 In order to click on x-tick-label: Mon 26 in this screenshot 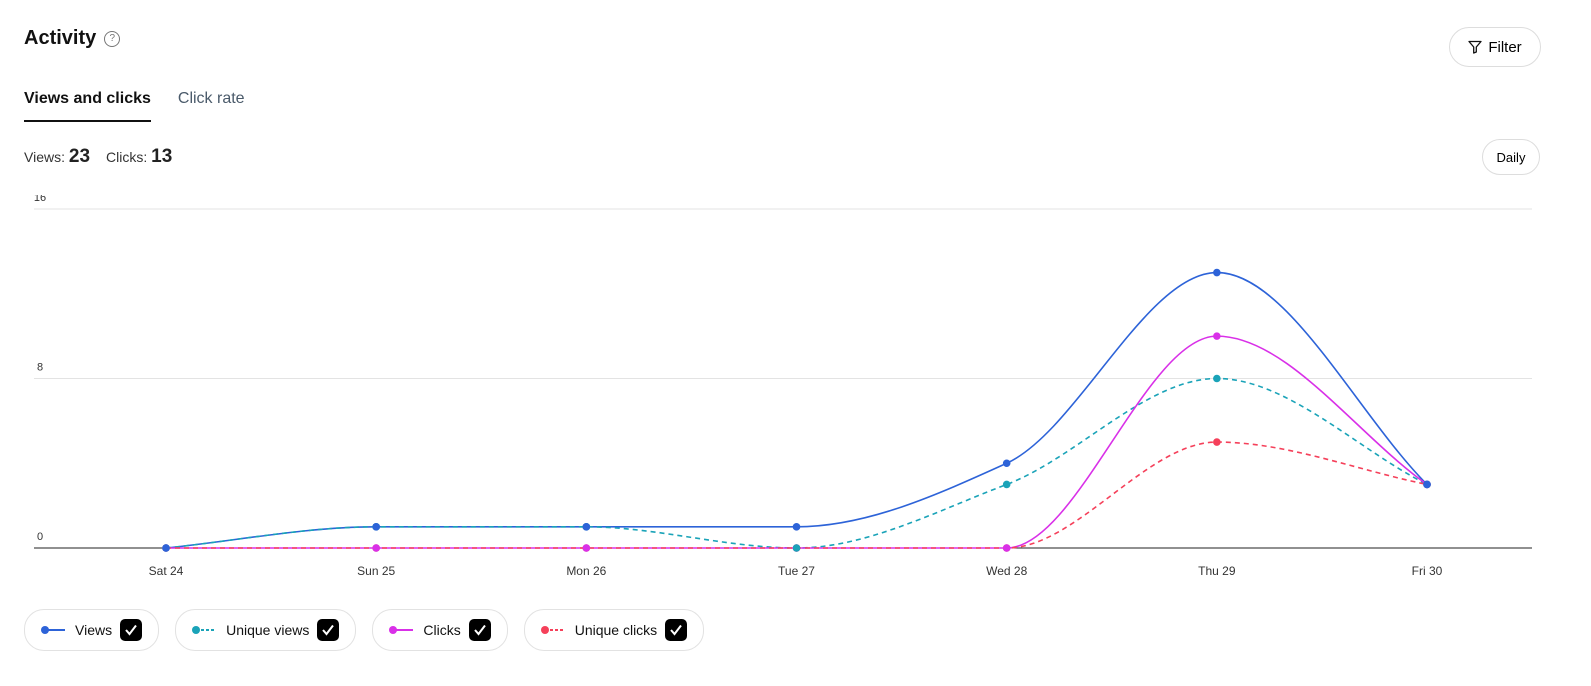, I will do `click(586, 571)`.